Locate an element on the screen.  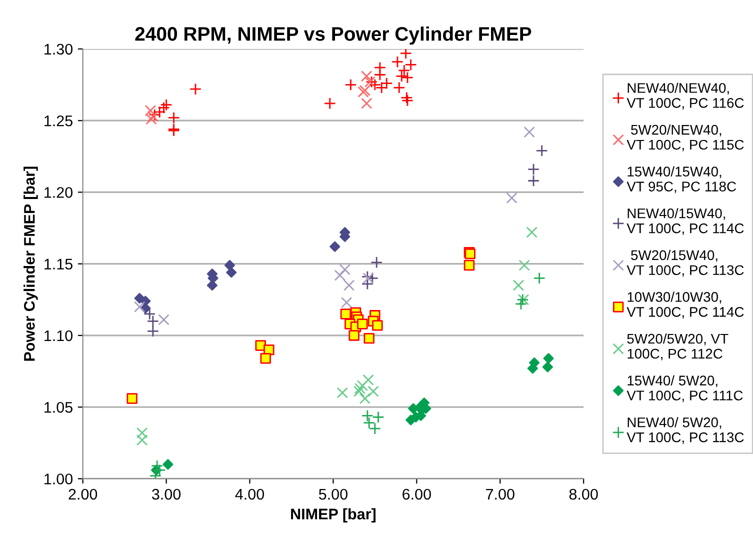
y-tick-label: 1.25 is located at coordinates (58, 120).